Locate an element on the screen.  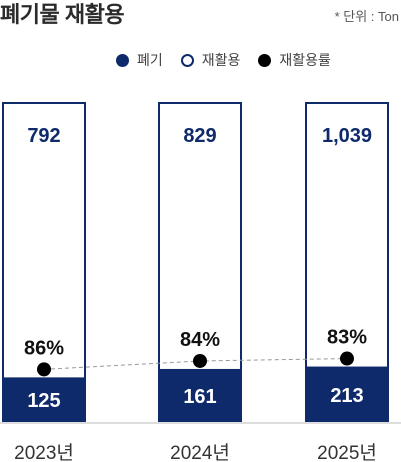
waste-value-label-2024년: 161 is located at coordinates (199, 397).